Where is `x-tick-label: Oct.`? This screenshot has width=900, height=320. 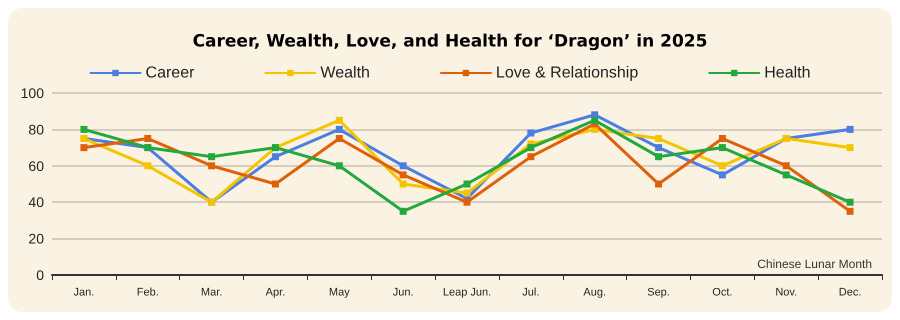 x-tick-label: Oct. is located at coordinates (722, 292).